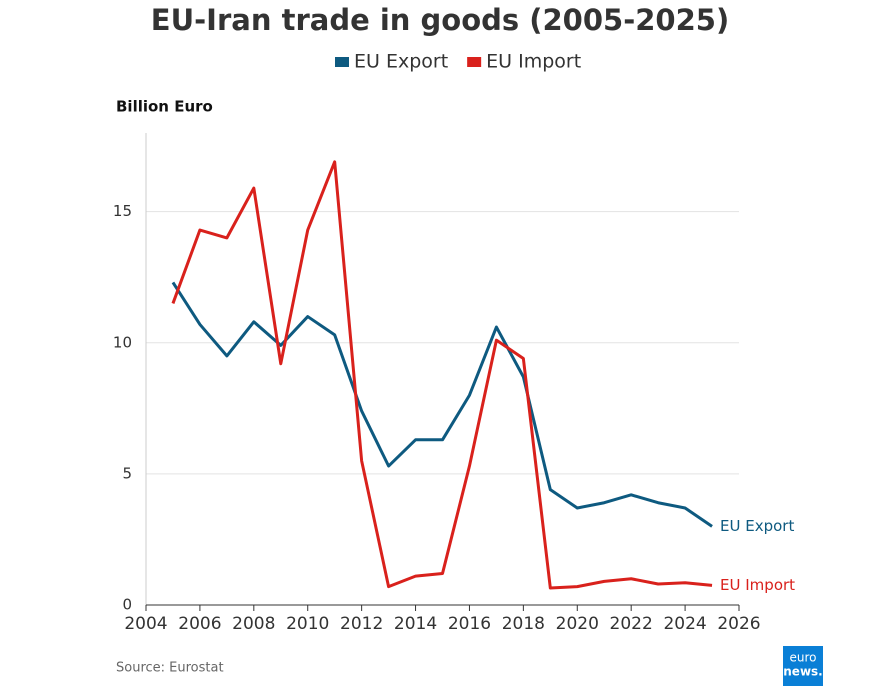 The width and height of the screenshot is (881, 700). Describe the element at coordinates (469, 624) in the screenshot. I see `x-tick-label: 2016` at that location.